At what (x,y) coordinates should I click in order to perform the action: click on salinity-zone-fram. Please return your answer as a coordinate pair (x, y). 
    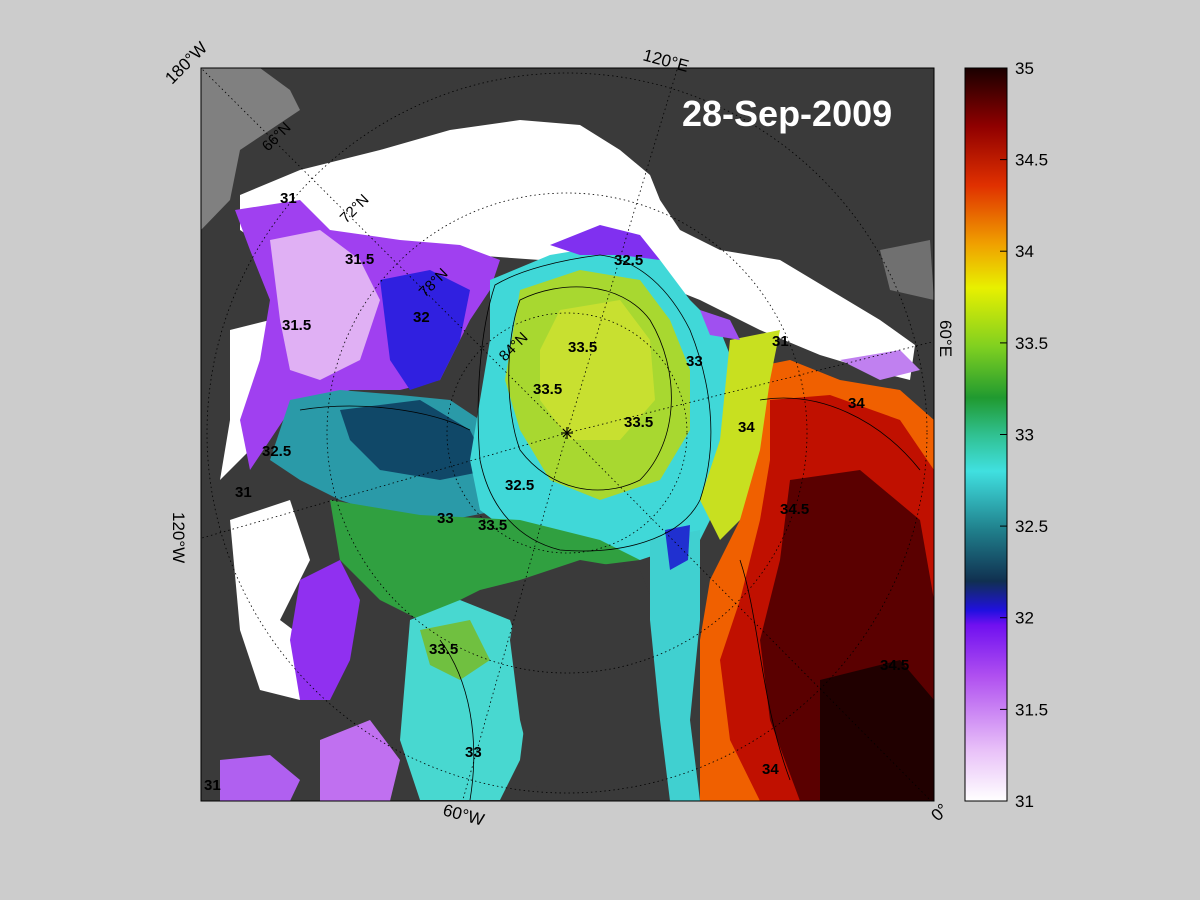
    Looking at the image, I should click on (675, 665).